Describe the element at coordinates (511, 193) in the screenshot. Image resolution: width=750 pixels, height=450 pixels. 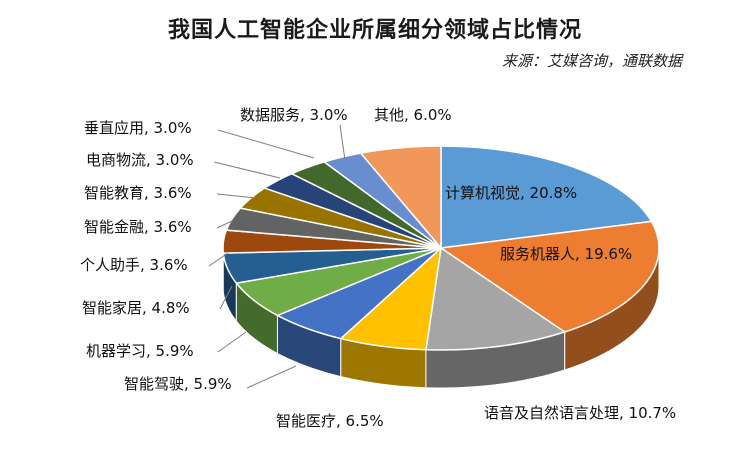
I see `slice-label-0: 计算机视觉, 20.8%` at that location.